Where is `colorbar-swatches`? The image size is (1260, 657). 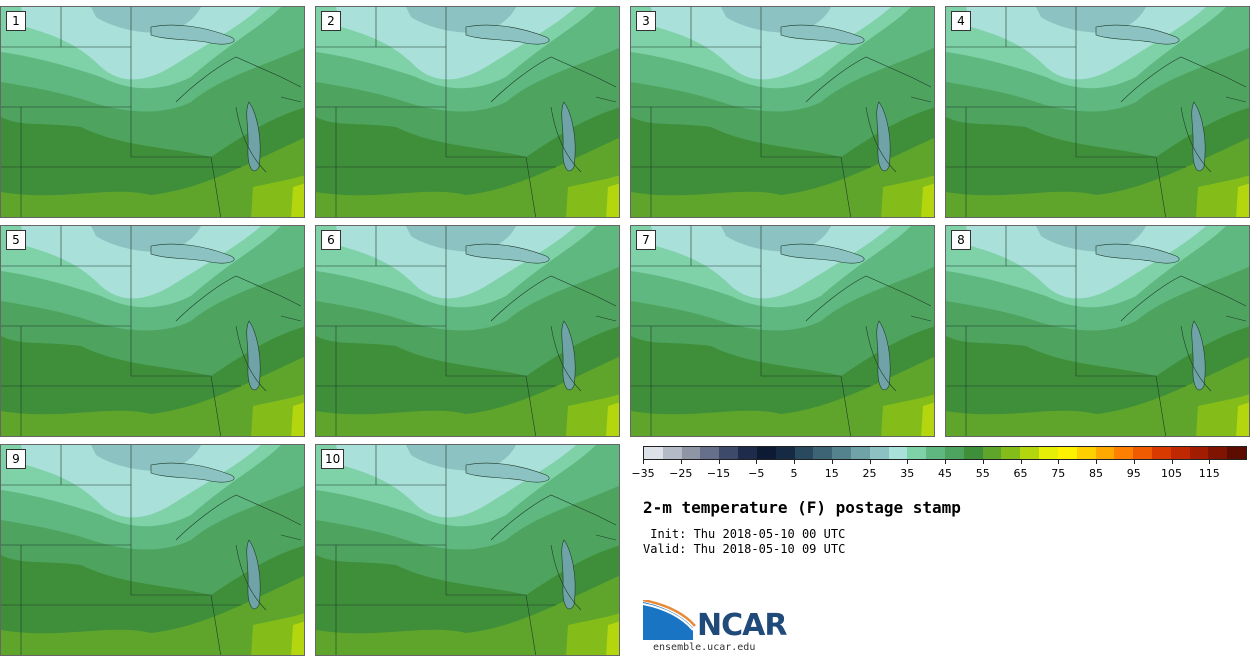
colorbar-swatches is located at coordinates (945, 453).